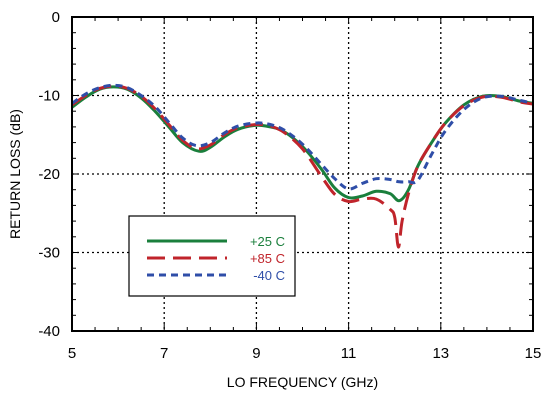 This screenshot has width=543, height=398. I want to click on legend: +25 C +85 C -40 C, so click(212, 256).